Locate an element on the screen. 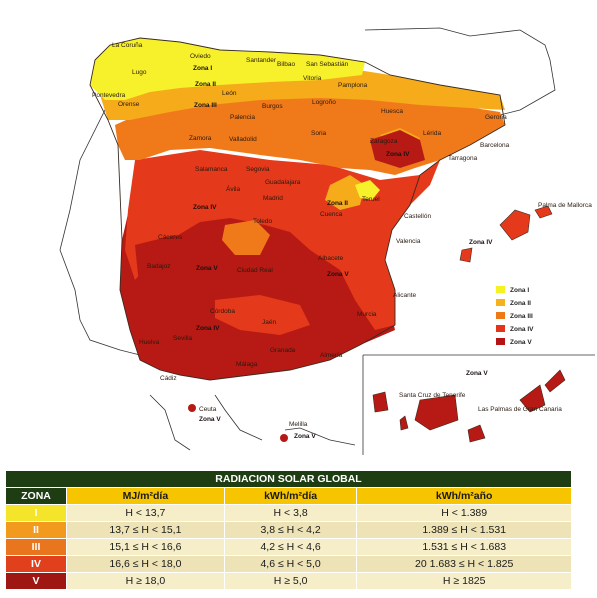 The width and height of the screenshot is (597, 598). kwh-dia-cell: H ≥ 5,0 is located at coordinates (290, 581).